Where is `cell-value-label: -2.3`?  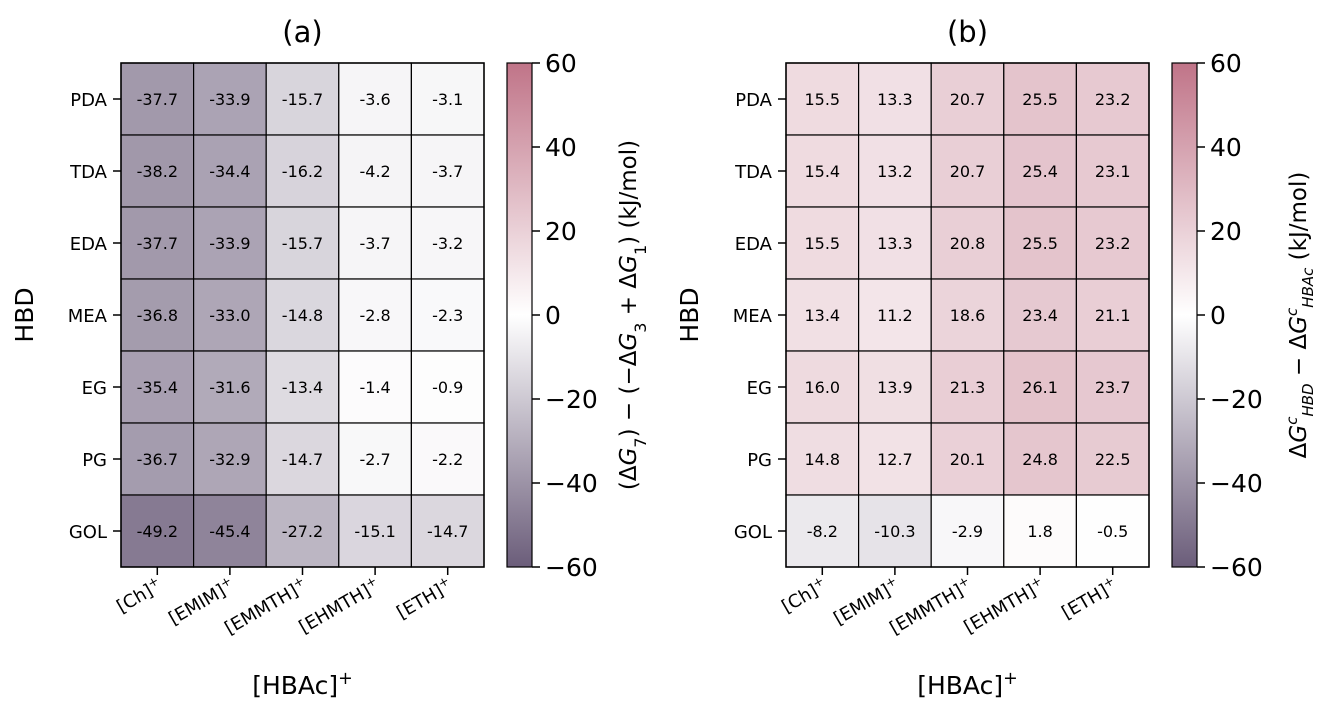
cell-value-label: -2.3 is located at coordinates (447, 315).